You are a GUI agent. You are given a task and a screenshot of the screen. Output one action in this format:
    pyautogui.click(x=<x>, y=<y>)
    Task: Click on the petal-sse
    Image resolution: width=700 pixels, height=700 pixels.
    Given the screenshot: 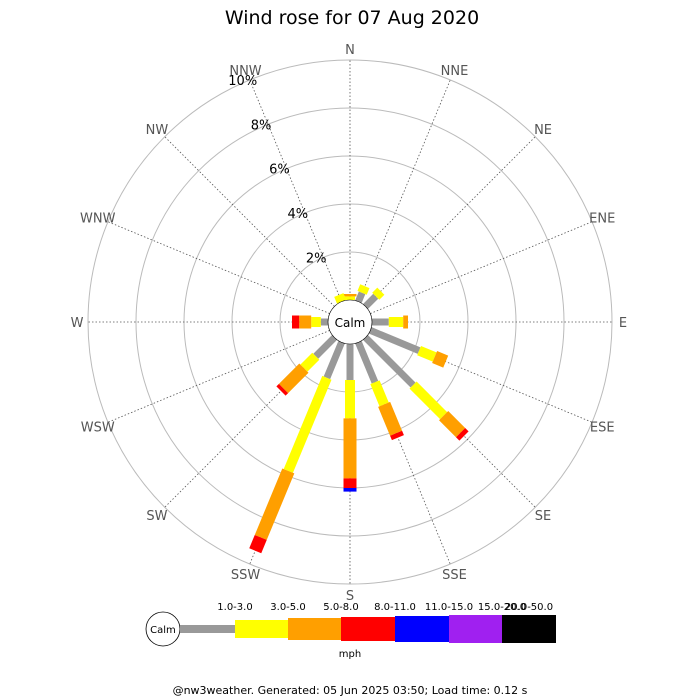 What is the action you would take?
    pyautogui.click(x=379, y=390)
    